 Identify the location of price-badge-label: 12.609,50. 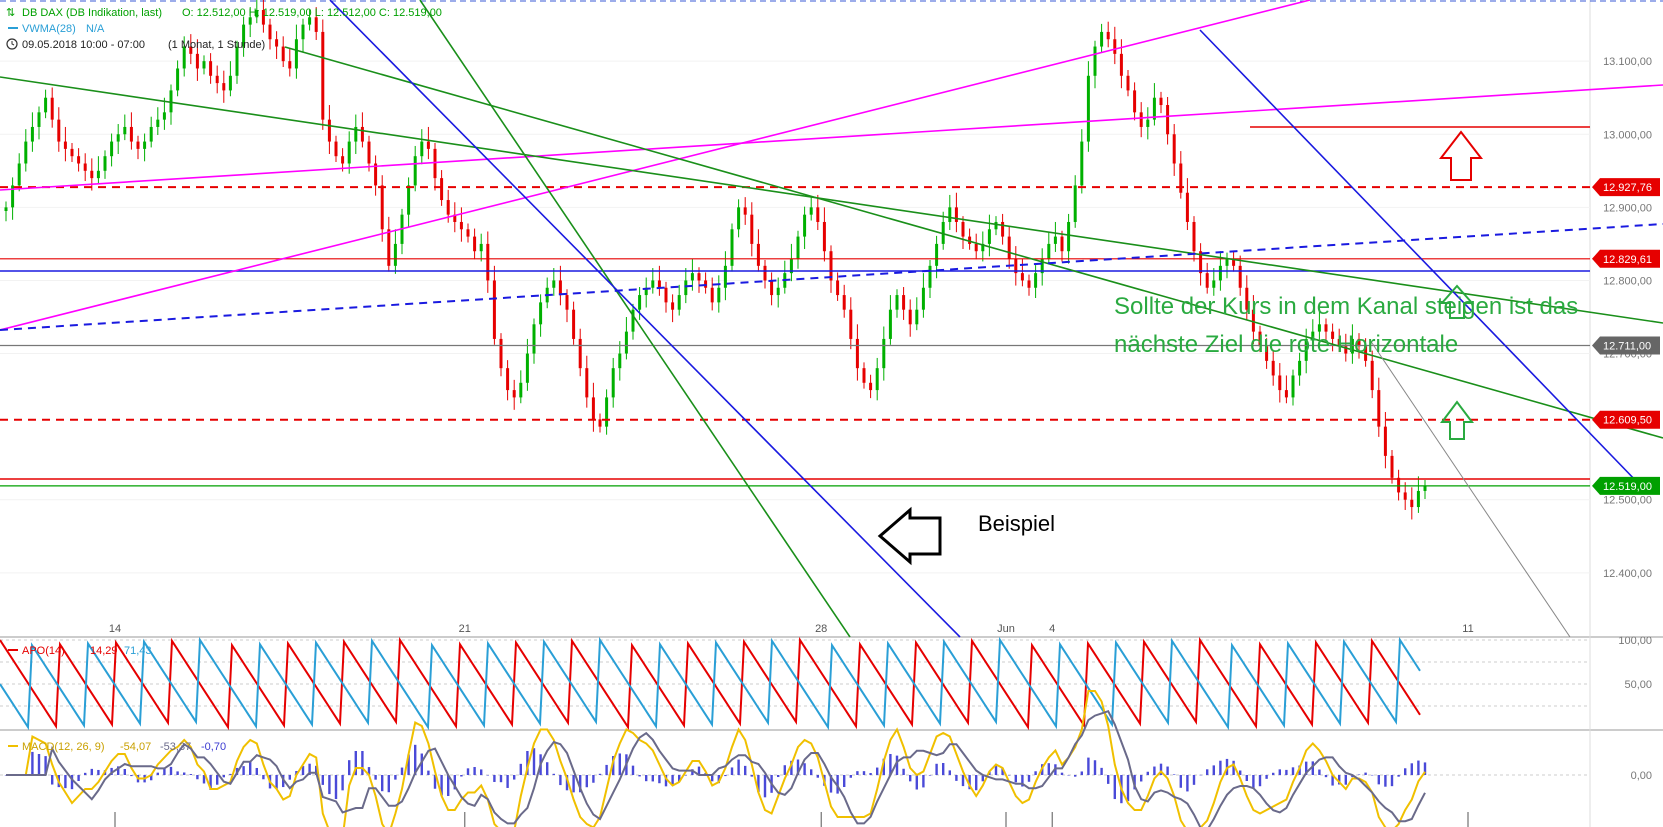
(1627, 421).